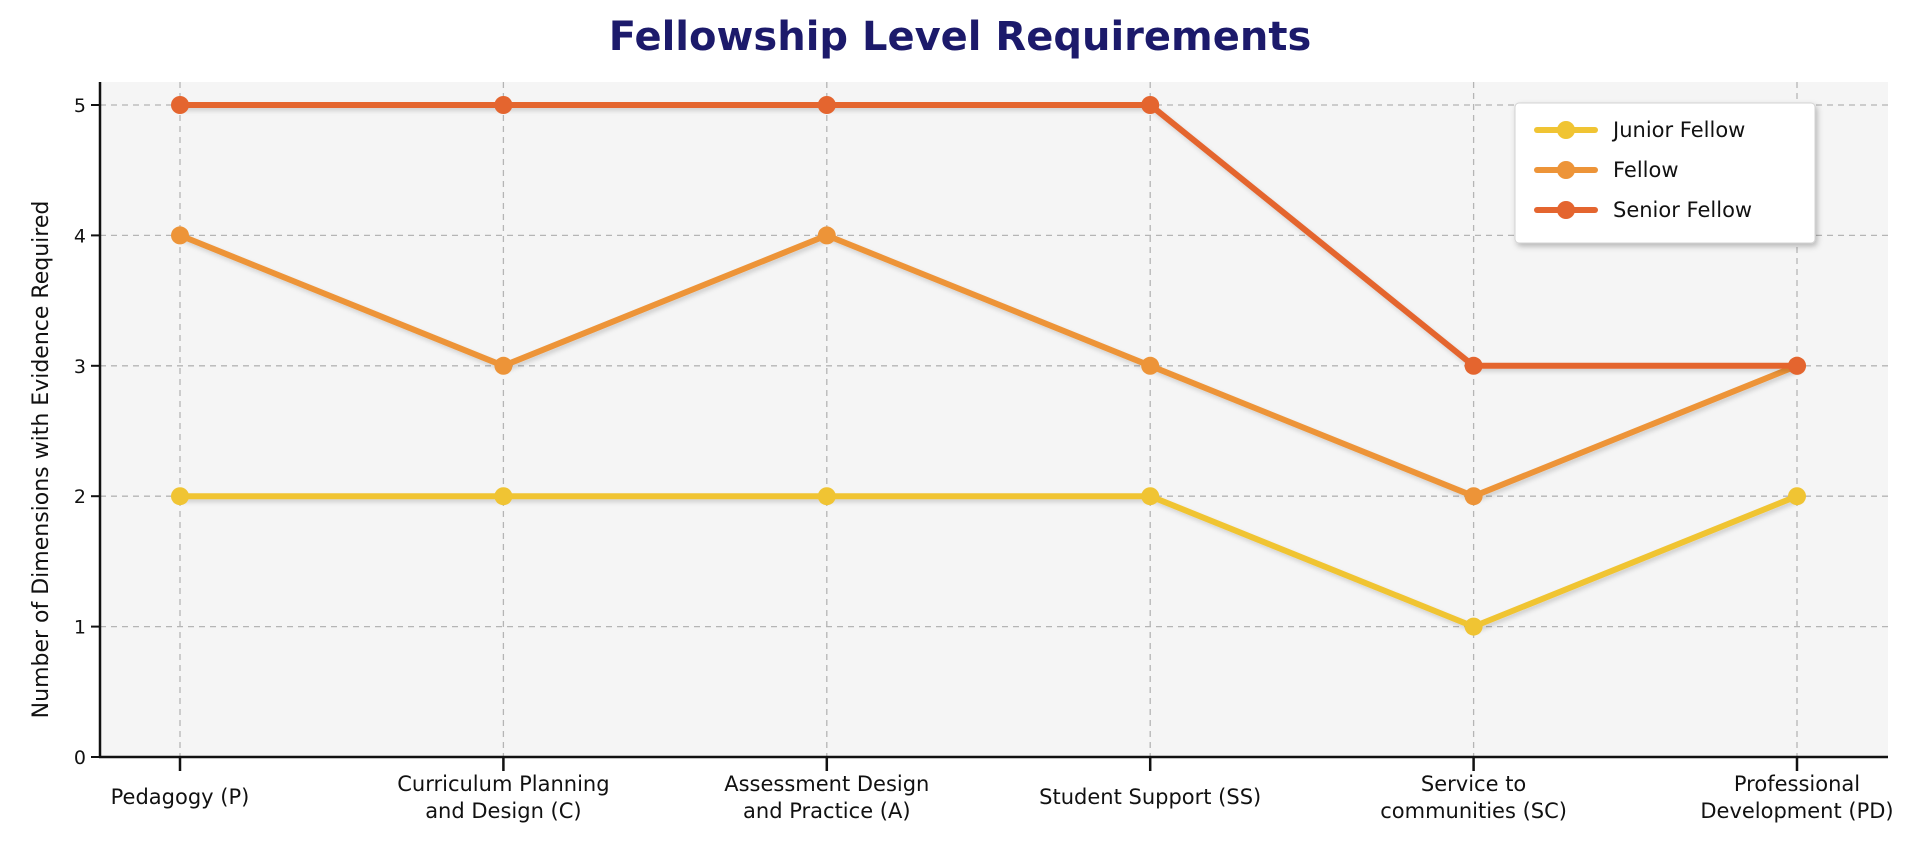 The width and height of the screenshot is (1920, 856). What do you see at coordinates (80, 497) in the screenshot?
I see `y-tick-label: 2` at bounding box center [80, 497].